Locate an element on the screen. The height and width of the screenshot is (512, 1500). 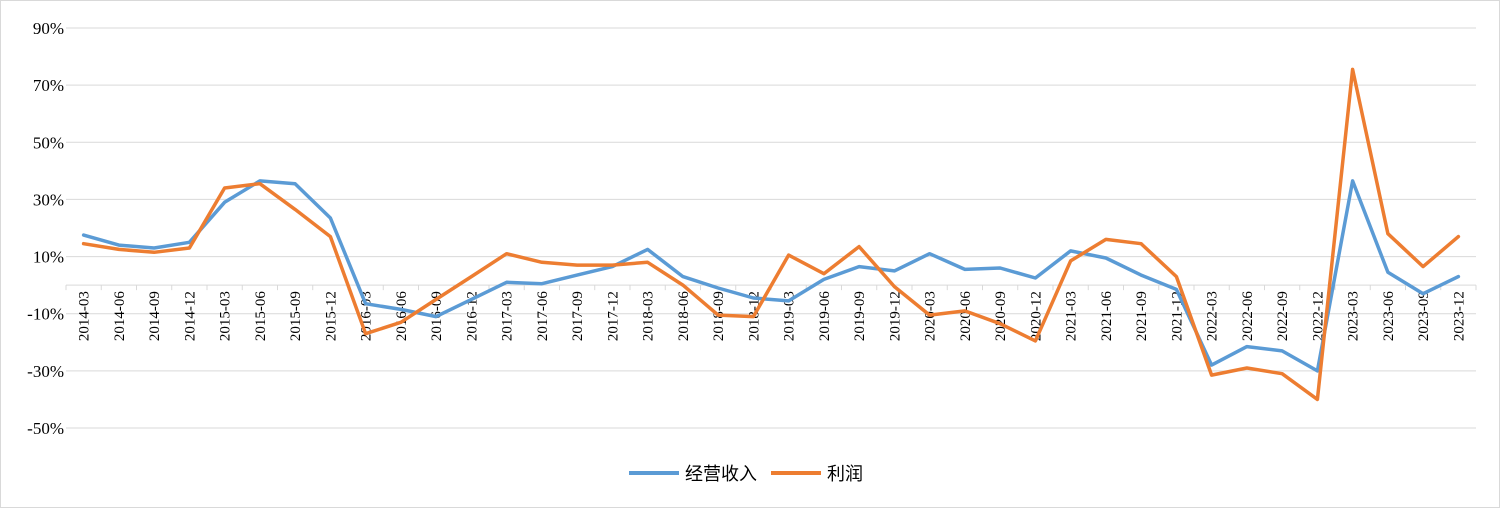
x-tick-label: 2015-03 is located at coordinates (226, 316).